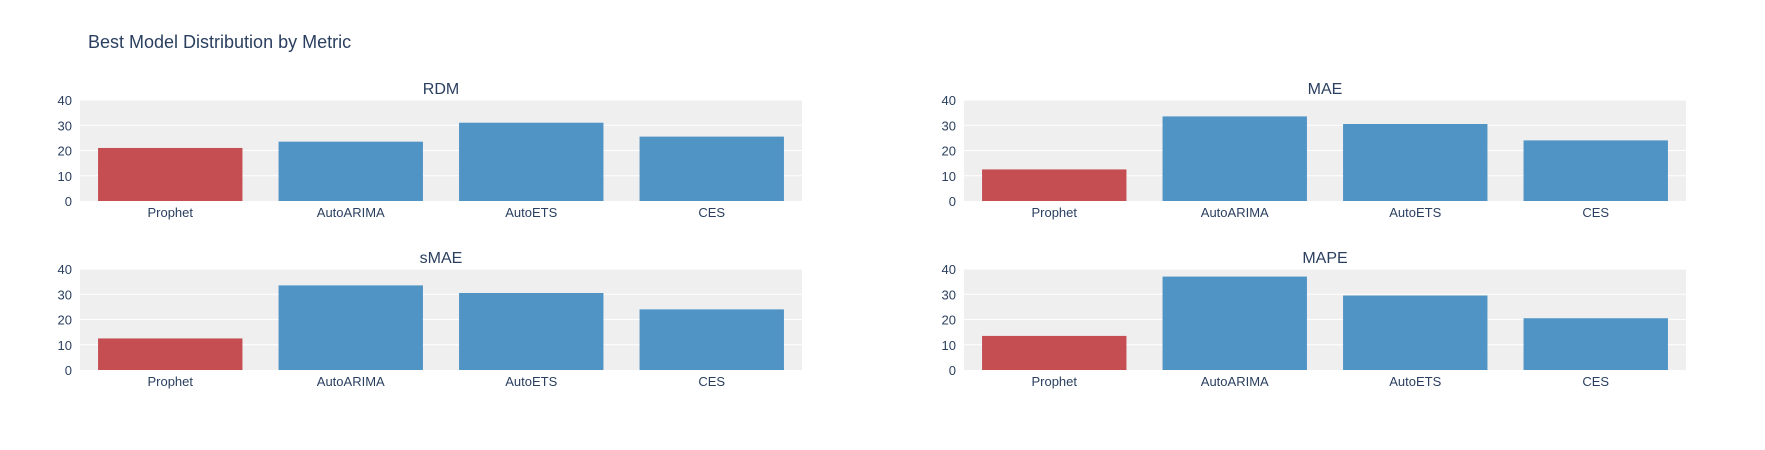  What do you see at coordinates (441, 89) in the screenshot?
I see `subplot-title: RDM` at bounding box center [441, 89].